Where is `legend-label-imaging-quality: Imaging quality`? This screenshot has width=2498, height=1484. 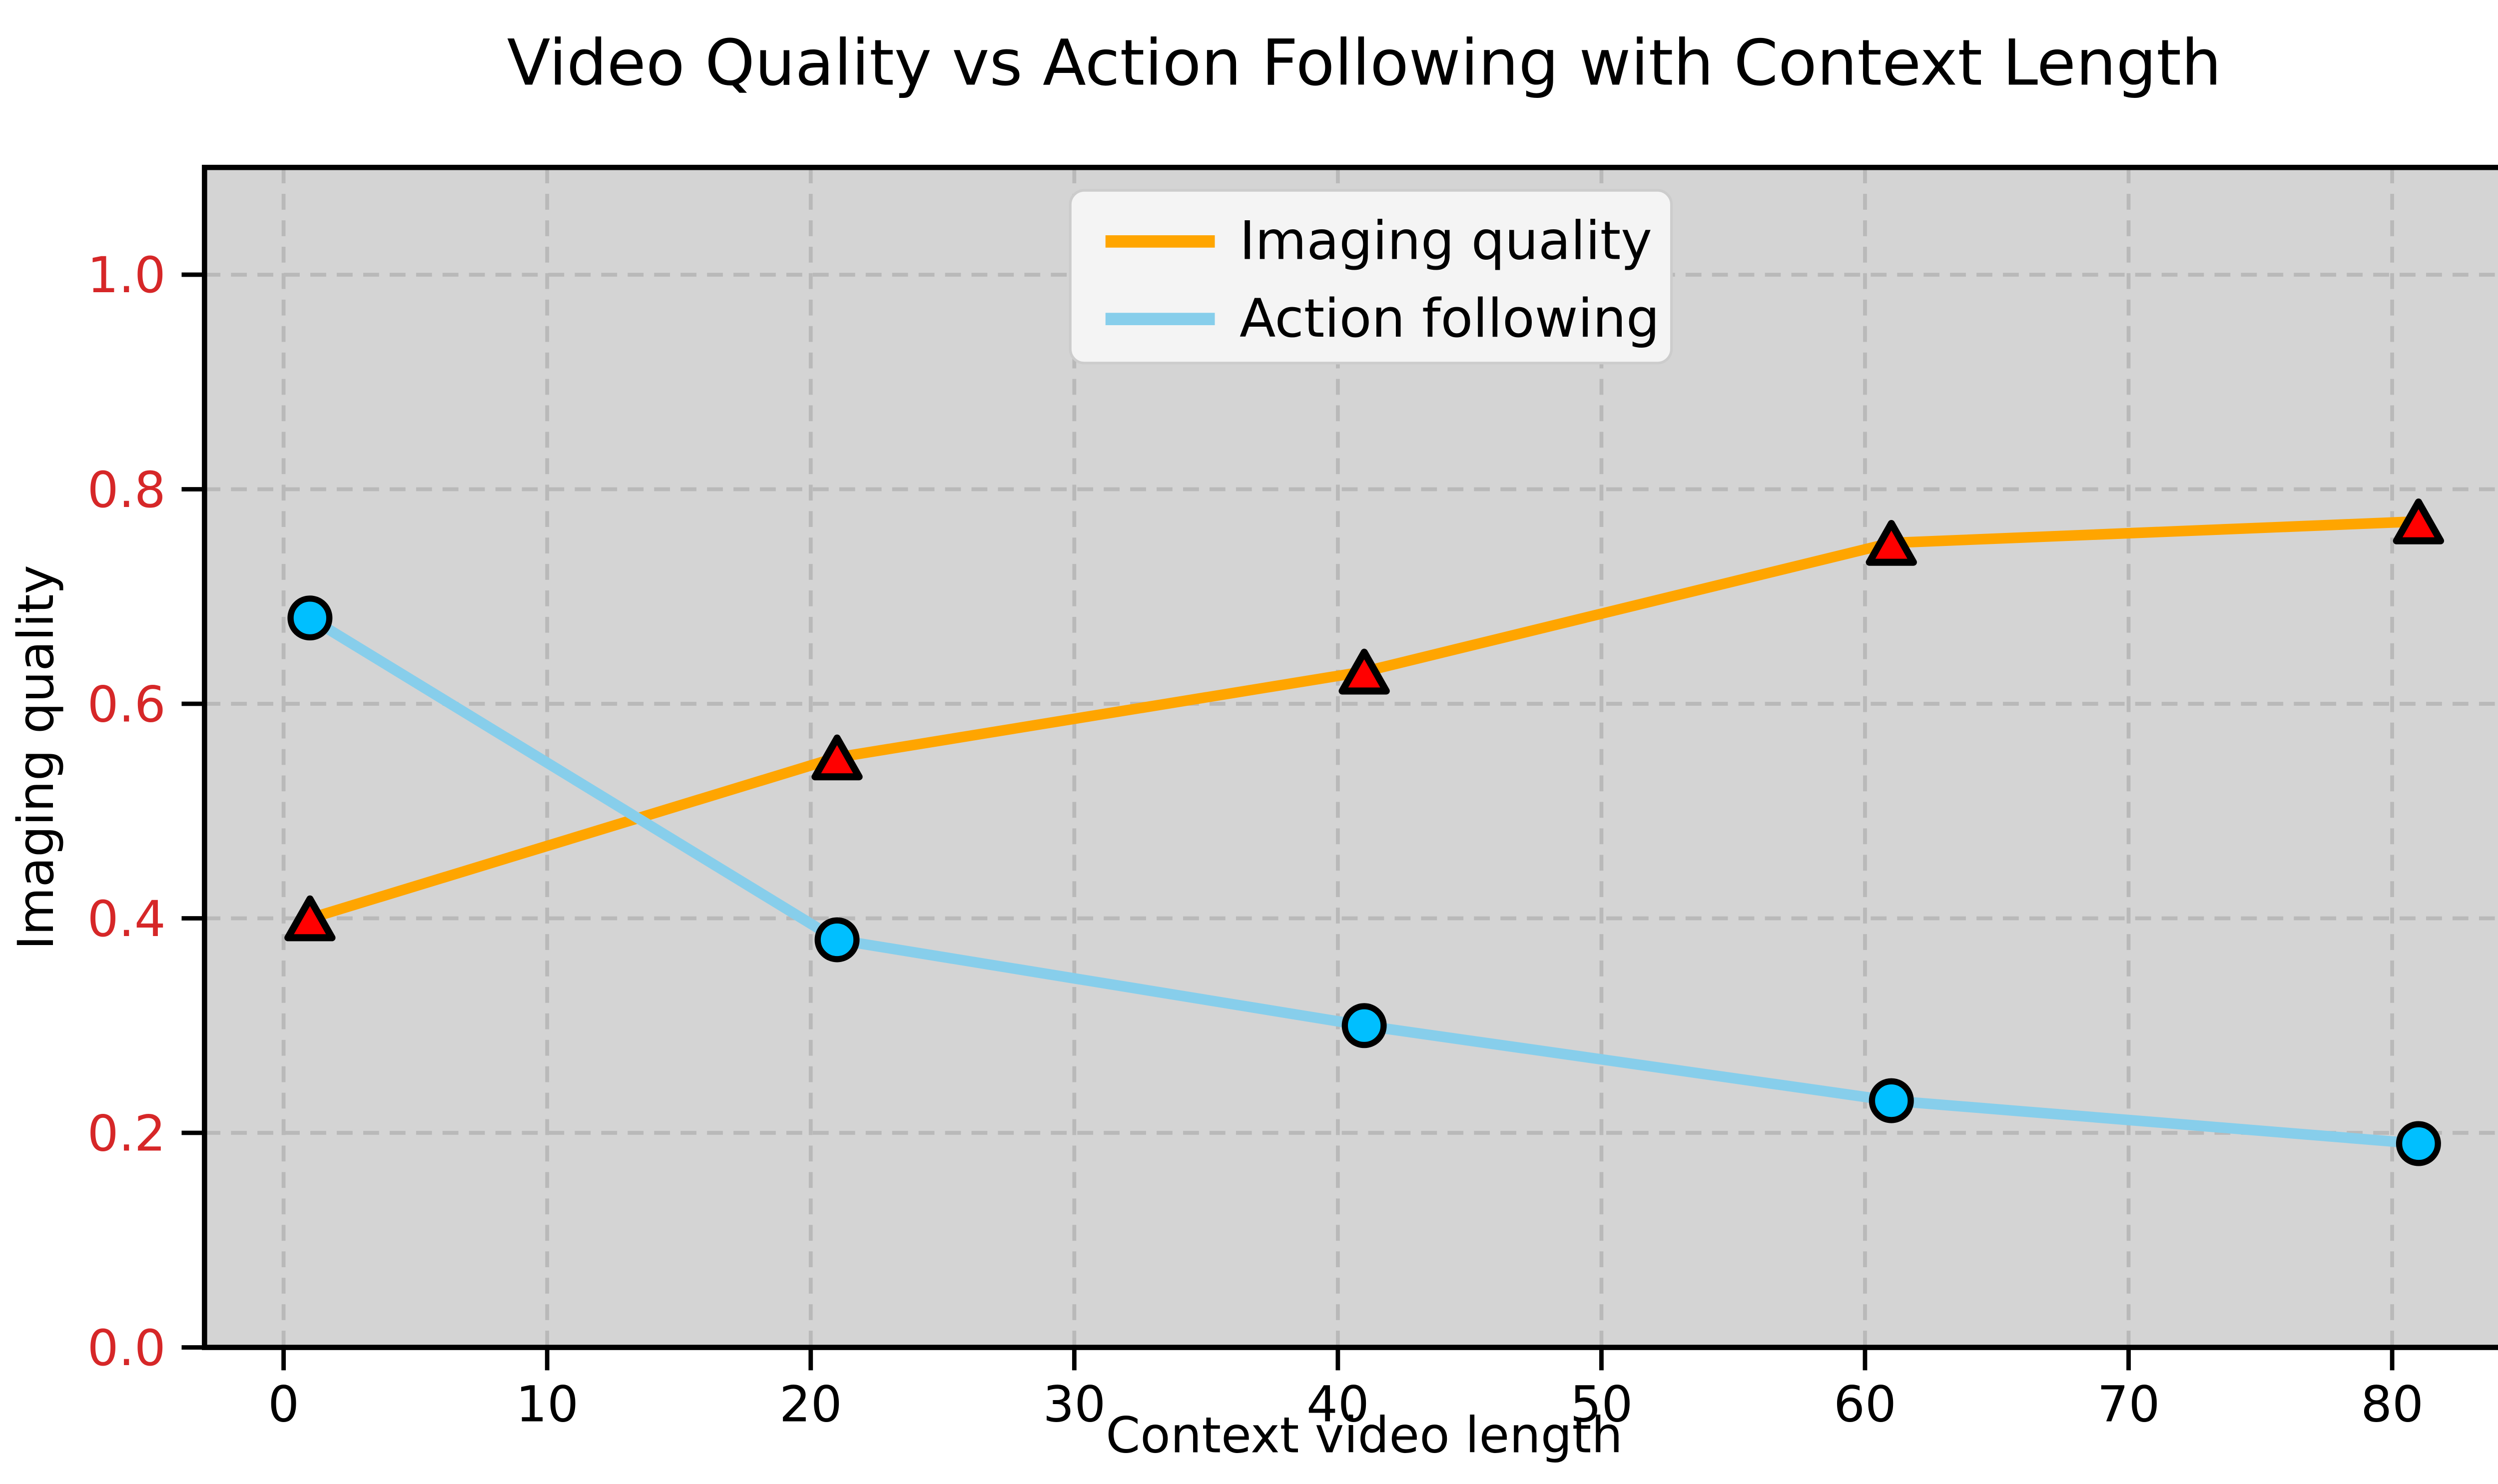 legend-label-imaging-quality: Imaging quality is located at coordinates (1446, 241).